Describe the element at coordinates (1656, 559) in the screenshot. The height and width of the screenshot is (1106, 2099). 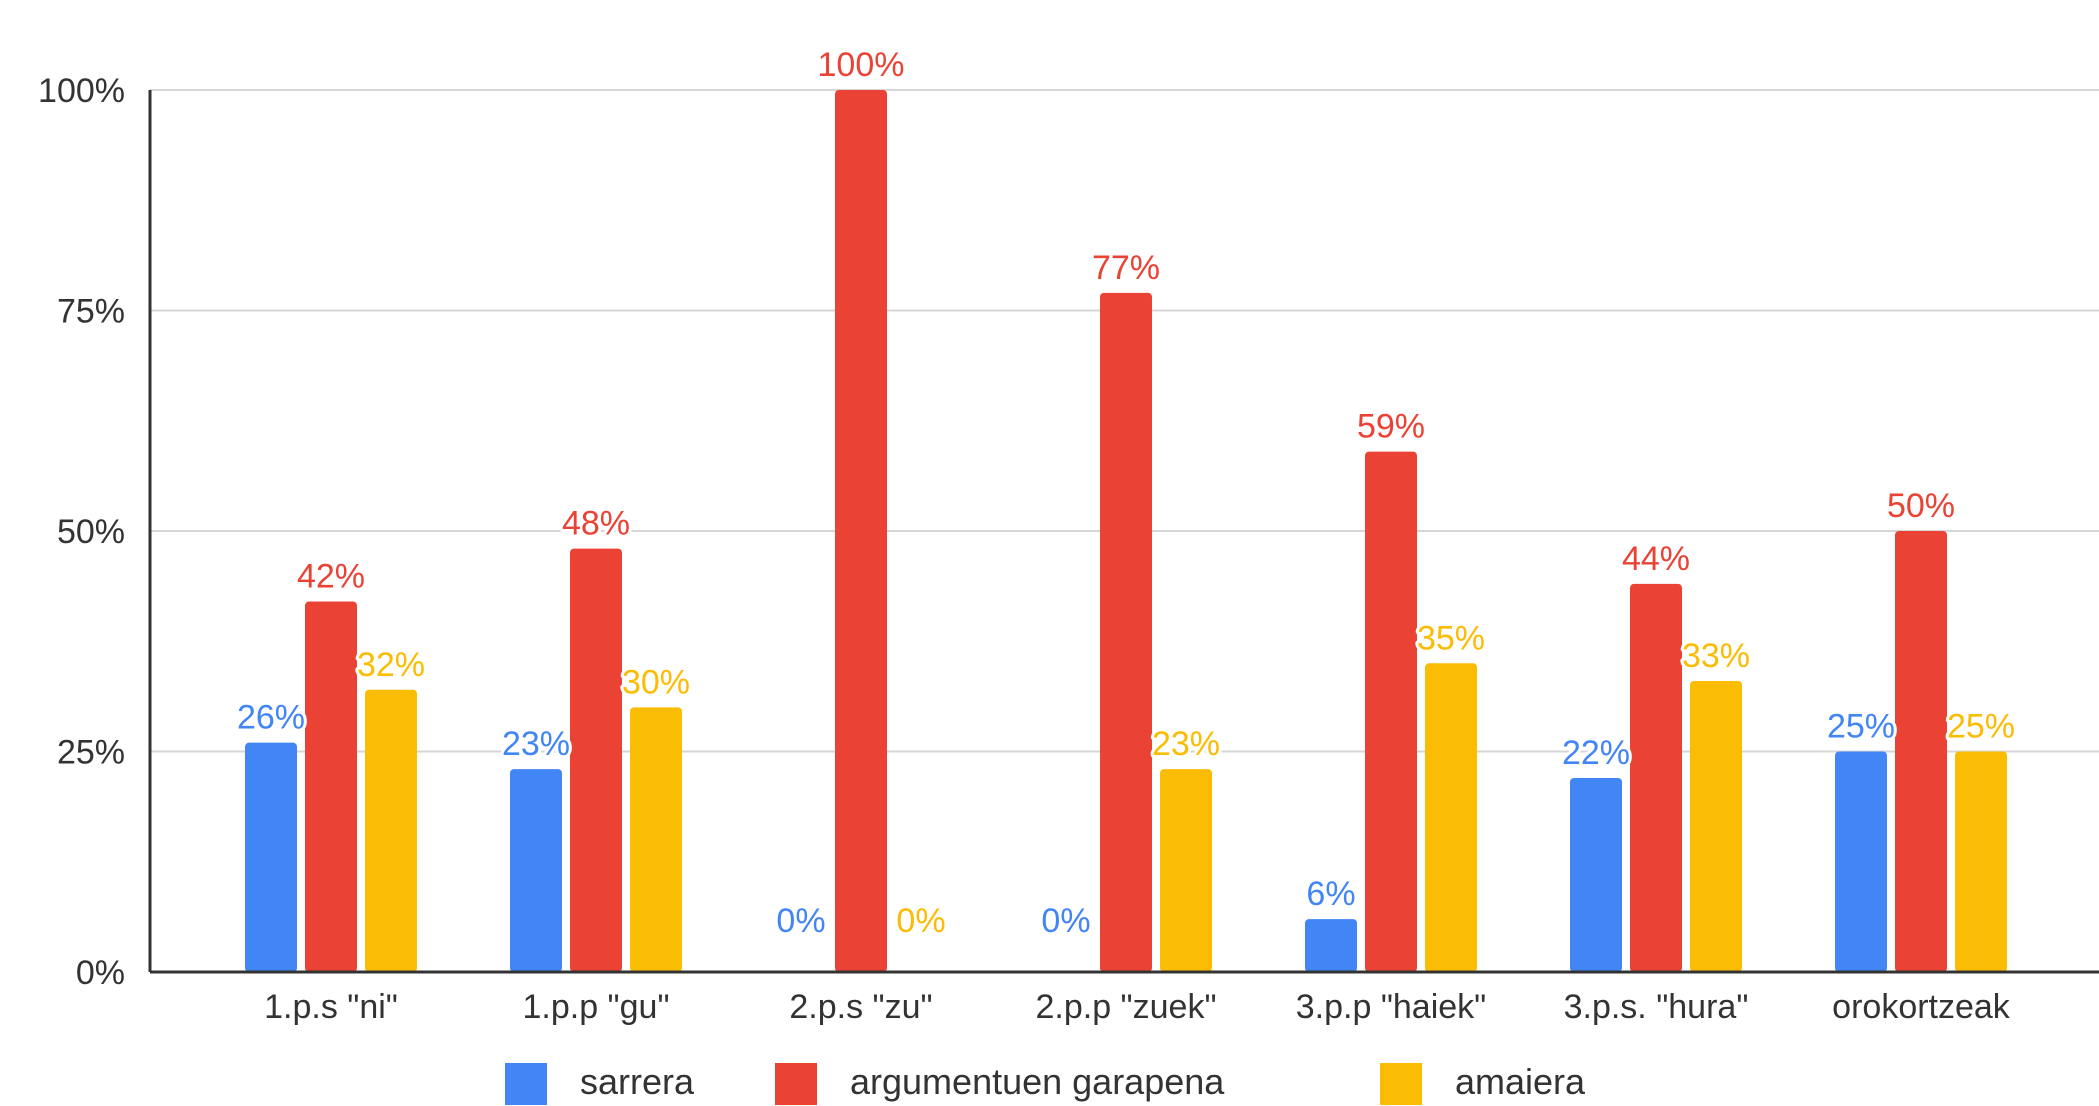
I see `data-label: 44%` at that location.